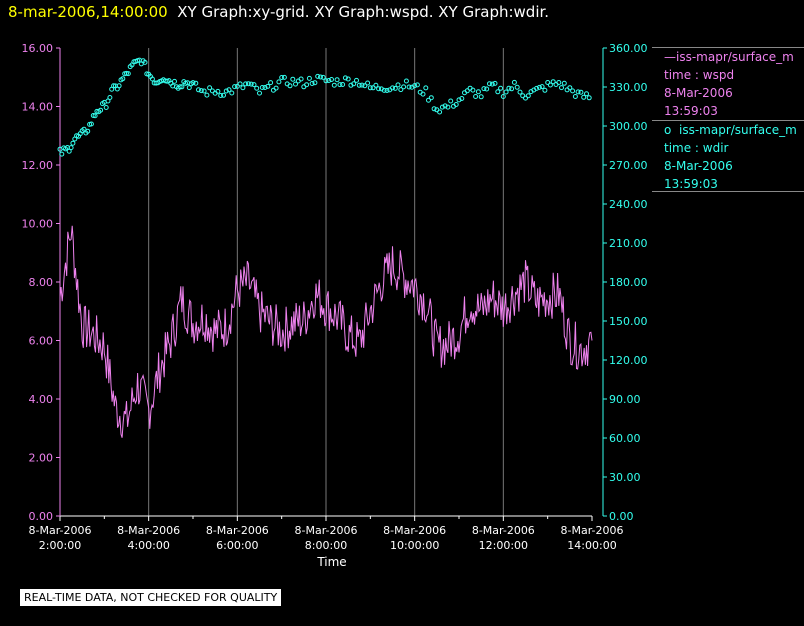 The image size is (804, 626). Describe the element at coordinates (38, 48) in the screenshot. I see `left-tick-label: 16.00` at that location.